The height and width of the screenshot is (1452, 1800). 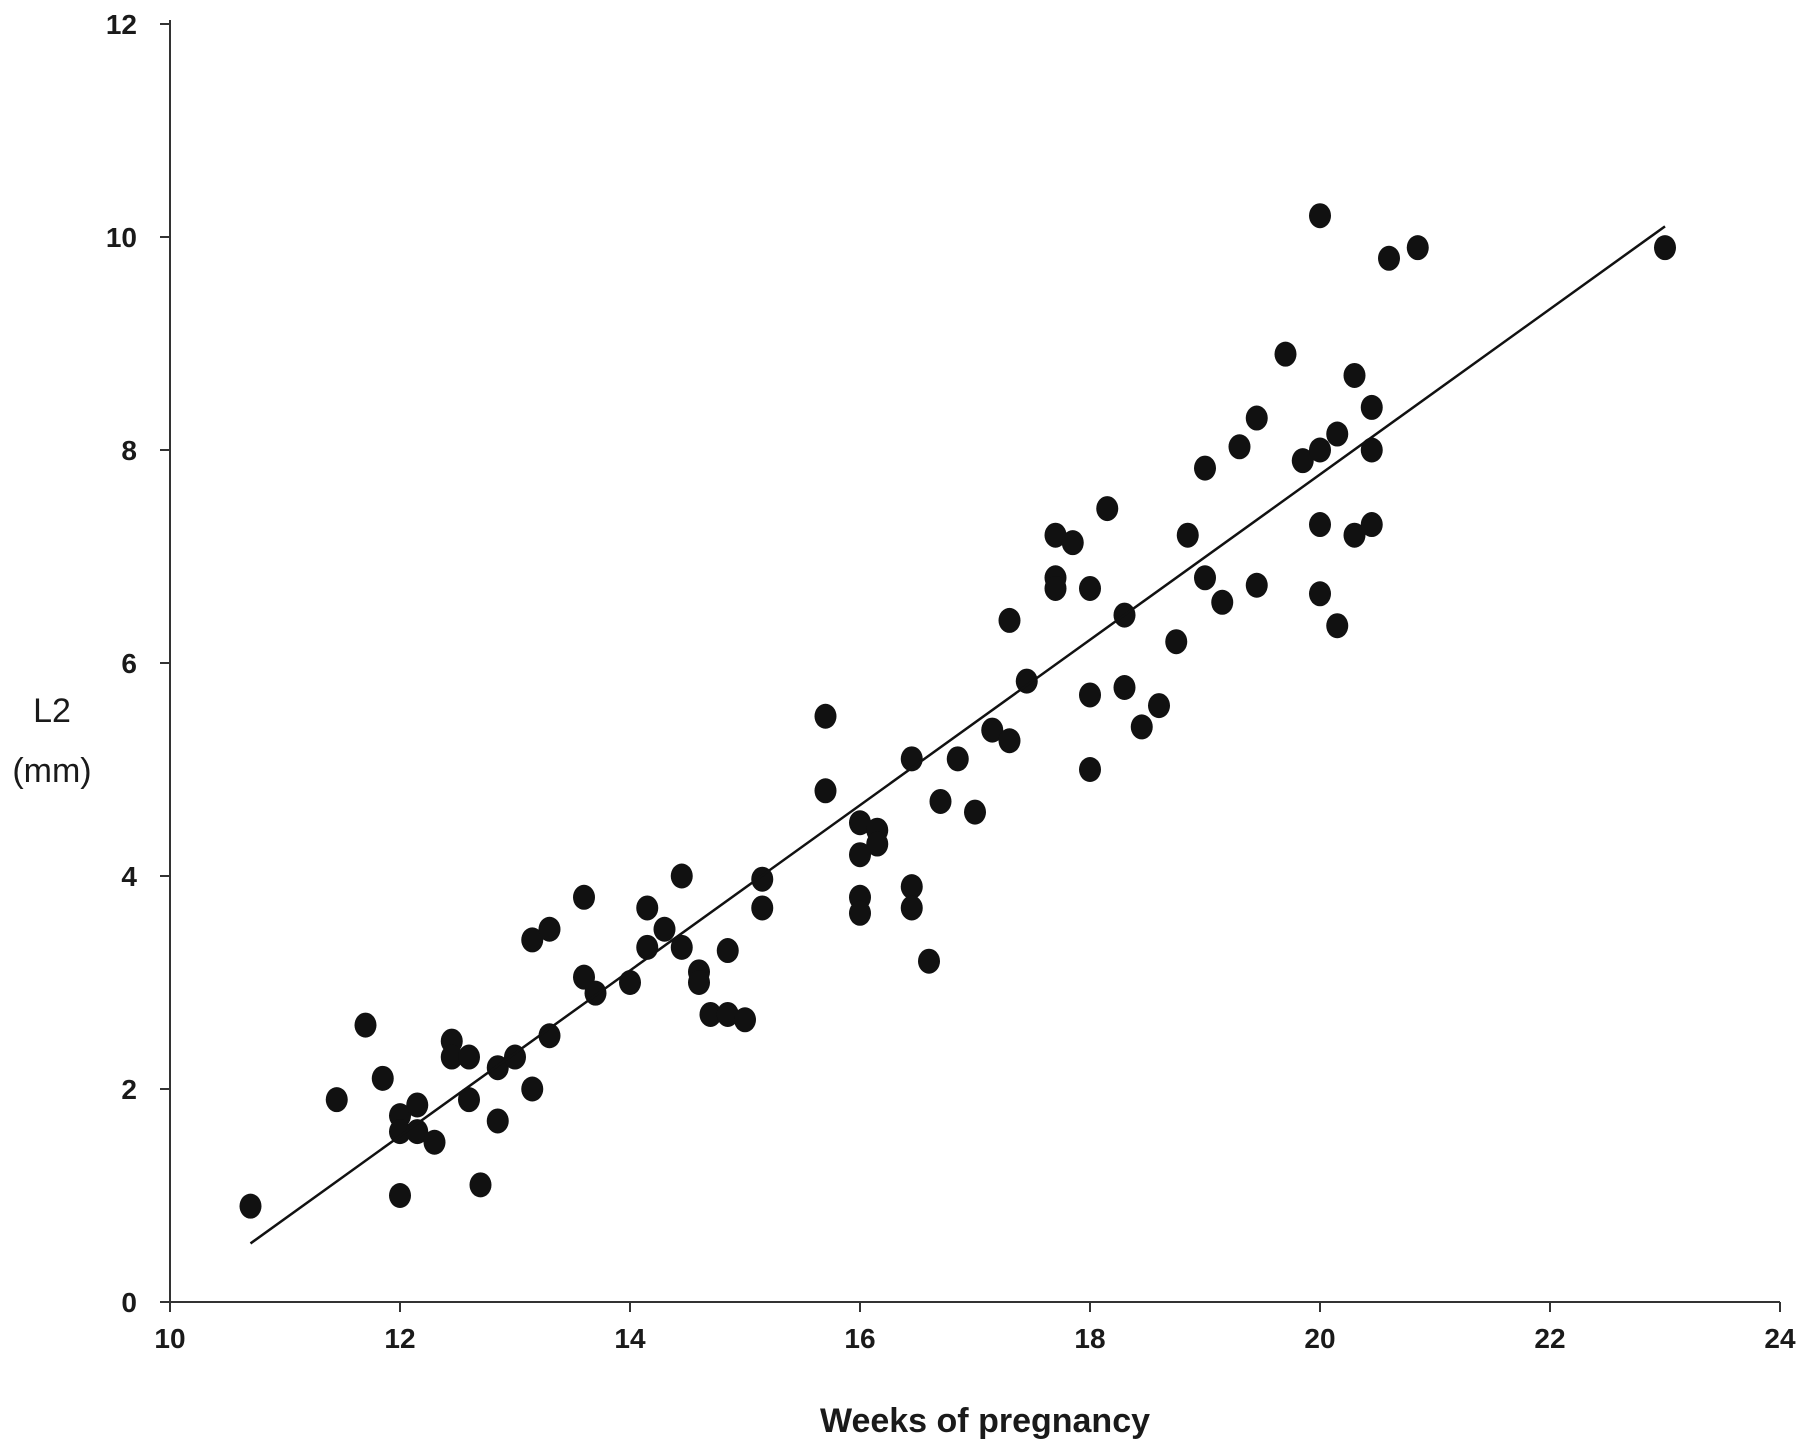 What do you see at coordinates (129, 876) in the screenshot?
I see `y-tick-label: 4` at bounding box center [129, 876].